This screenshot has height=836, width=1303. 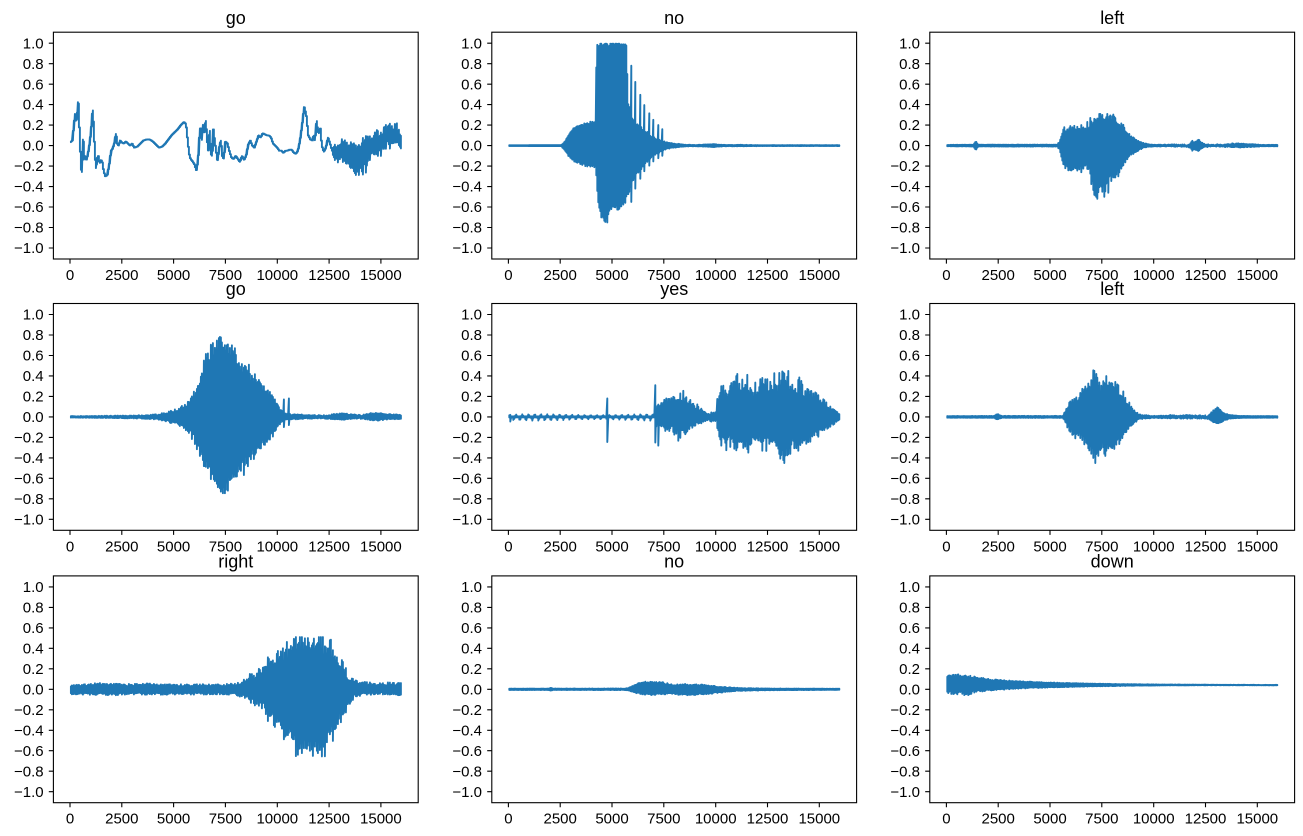 I want to click on svg-text: right, so click(x=235, y=562).